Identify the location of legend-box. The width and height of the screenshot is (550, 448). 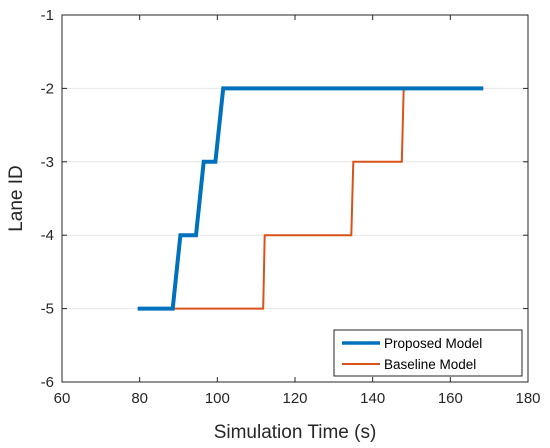
(428, 353).